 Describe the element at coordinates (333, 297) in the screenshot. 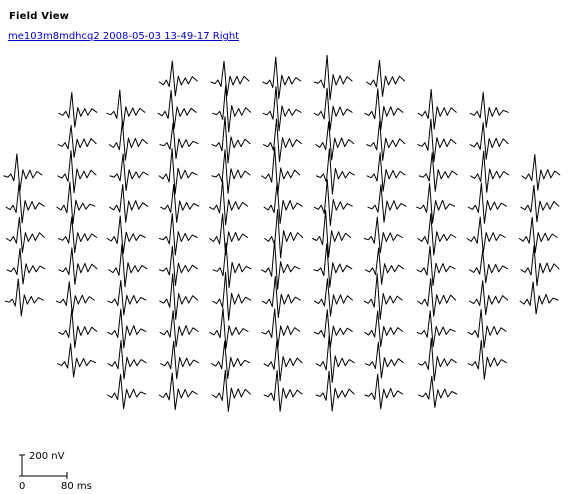

I see `trace-r8-c7` at that location.